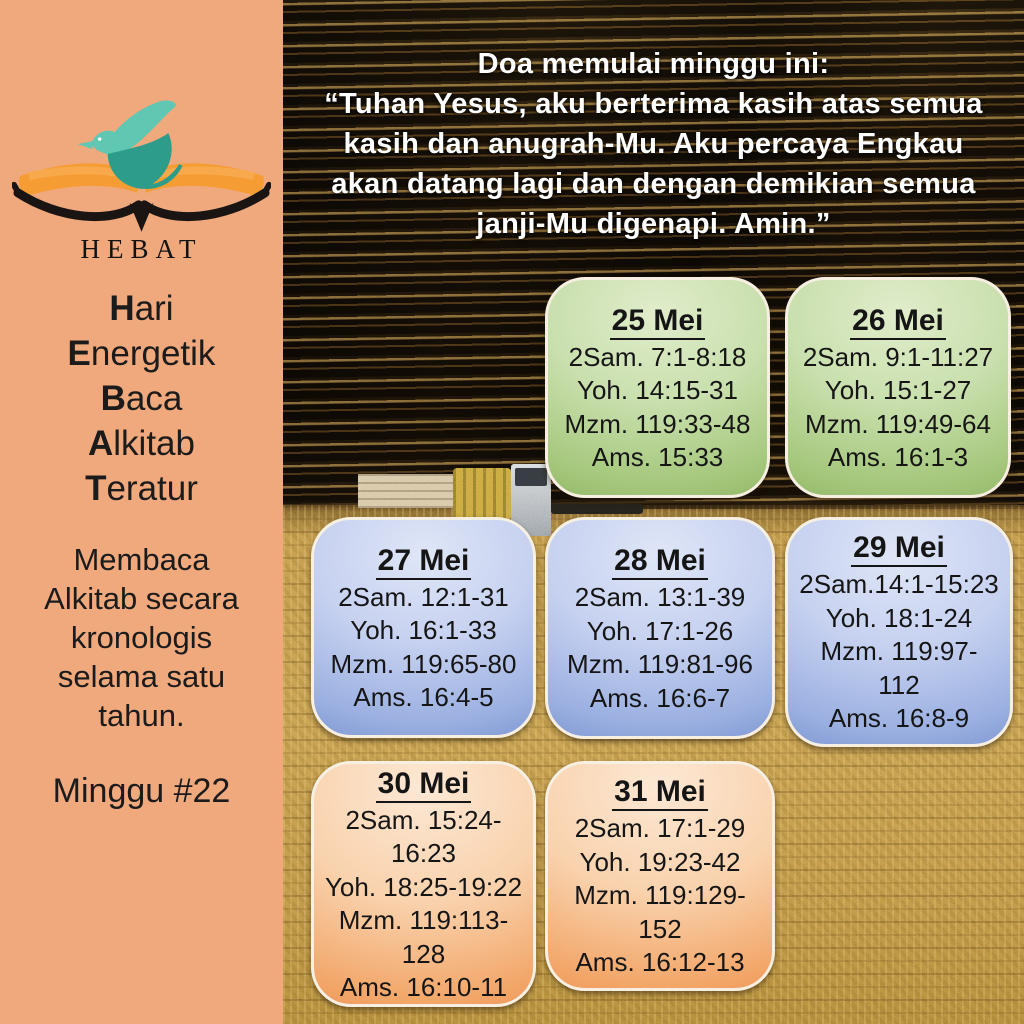  What do you see at coordinates (153, 353) in the screenshot?
I see `acronym-rest: nergetik` at bounding box center [153, 353].